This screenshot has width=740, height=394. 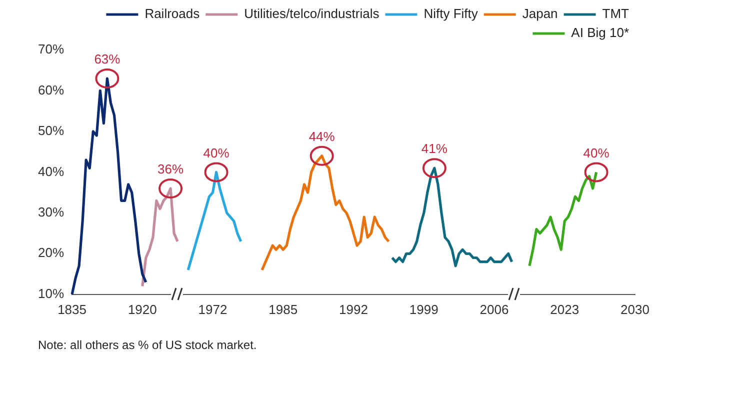 I want to click on y-tick-label: 40%, so click(x=51, y=171).